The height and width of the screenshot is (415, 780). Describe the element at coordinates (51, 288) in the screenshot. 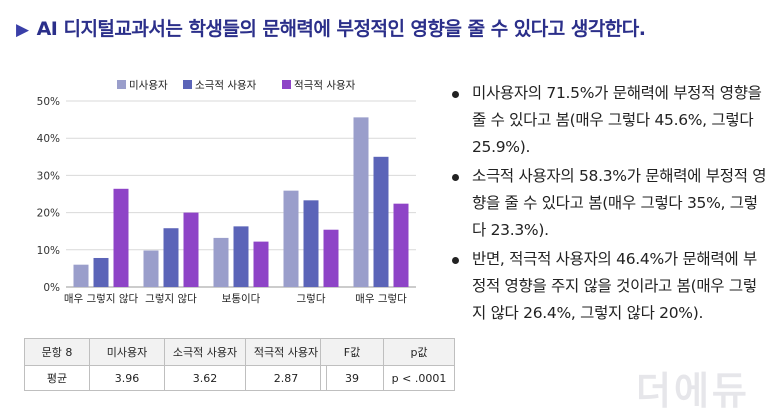

I see `y-tick-label: 0%` at that location.